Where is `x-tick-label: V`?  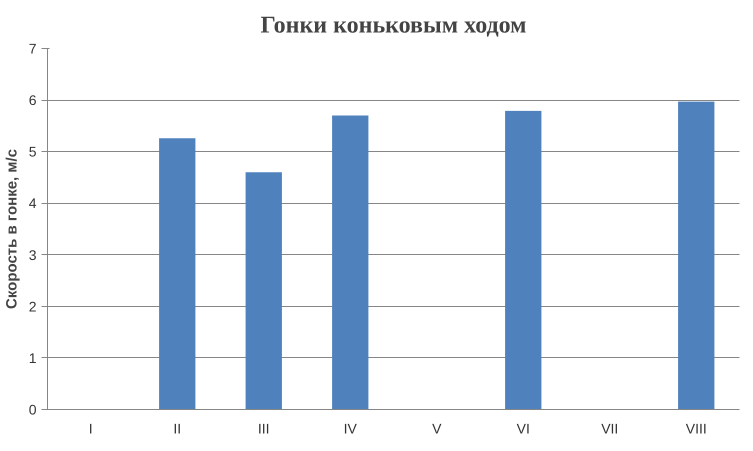 x-tick-label: V is located at coordinates (437, 428).